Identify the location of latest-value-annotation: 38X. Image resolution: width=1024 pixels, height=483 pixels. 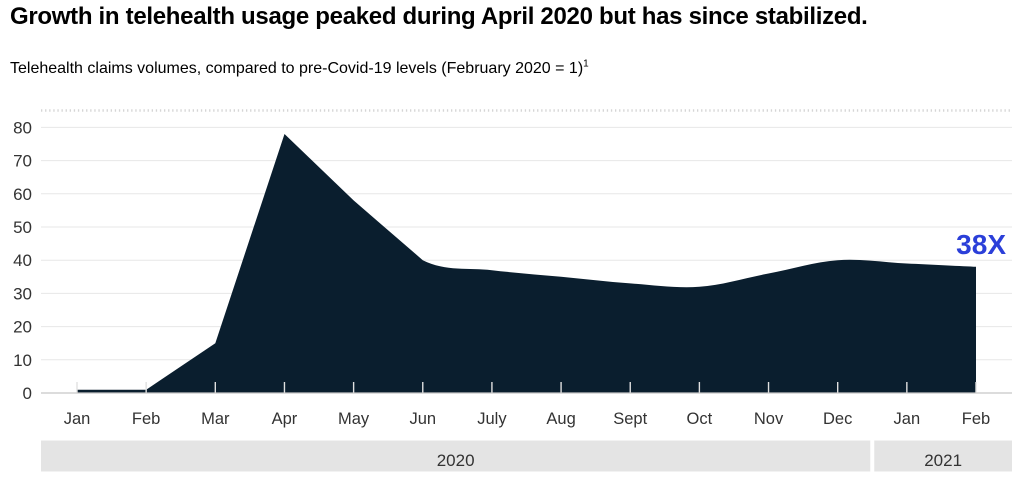
(981, 244).